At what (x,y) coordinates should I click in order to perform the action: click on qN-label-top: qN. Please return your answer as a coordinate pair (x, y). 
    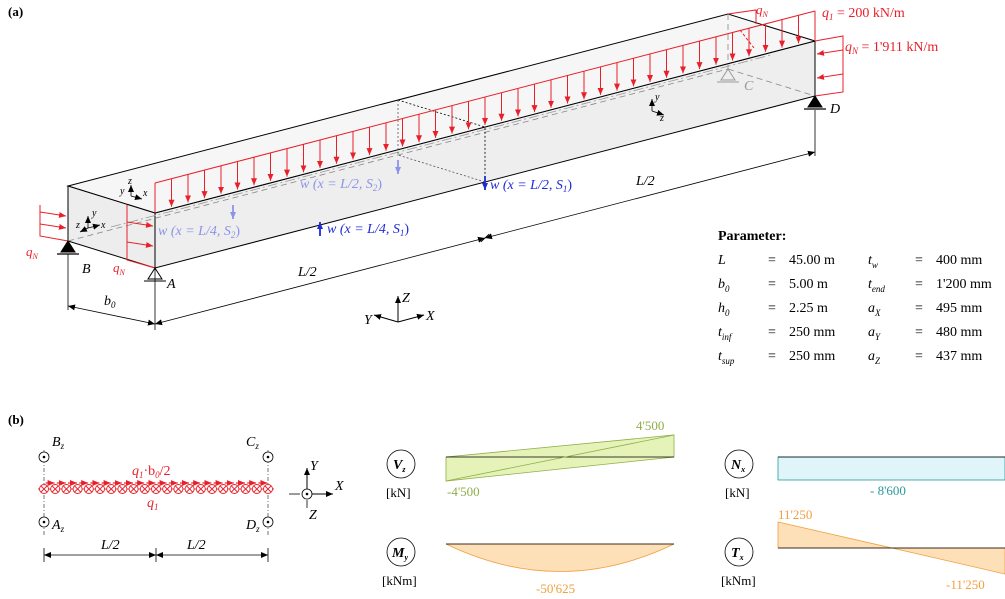
    Looking at the image, I should click on (762, 10).